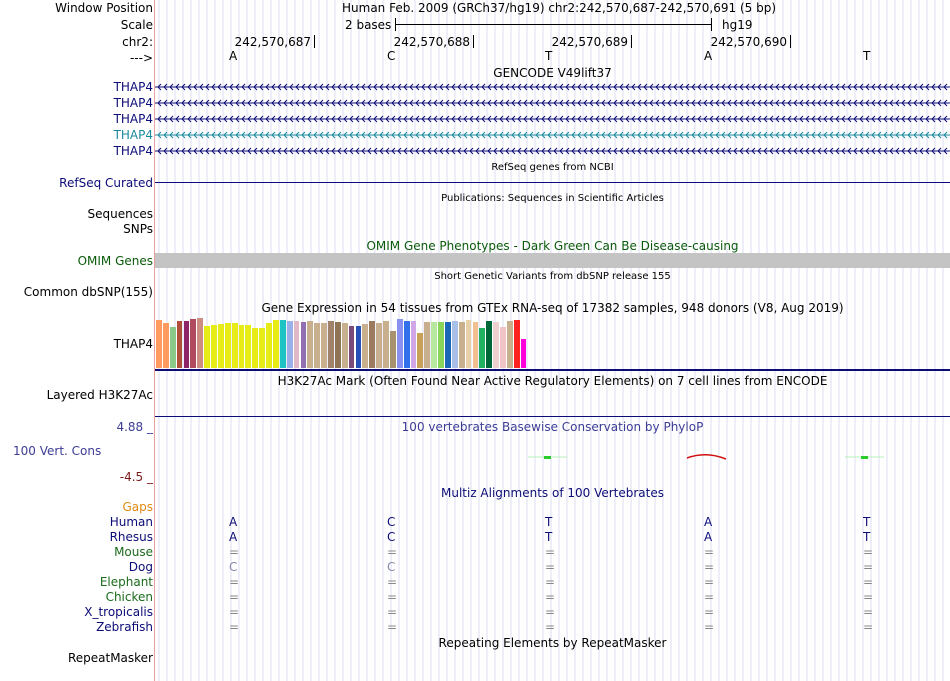  What do you see at coordinates (126, 582) in the screenshot?
I see `multiz-species-label: Elephant` at bounding box center [126, 582].